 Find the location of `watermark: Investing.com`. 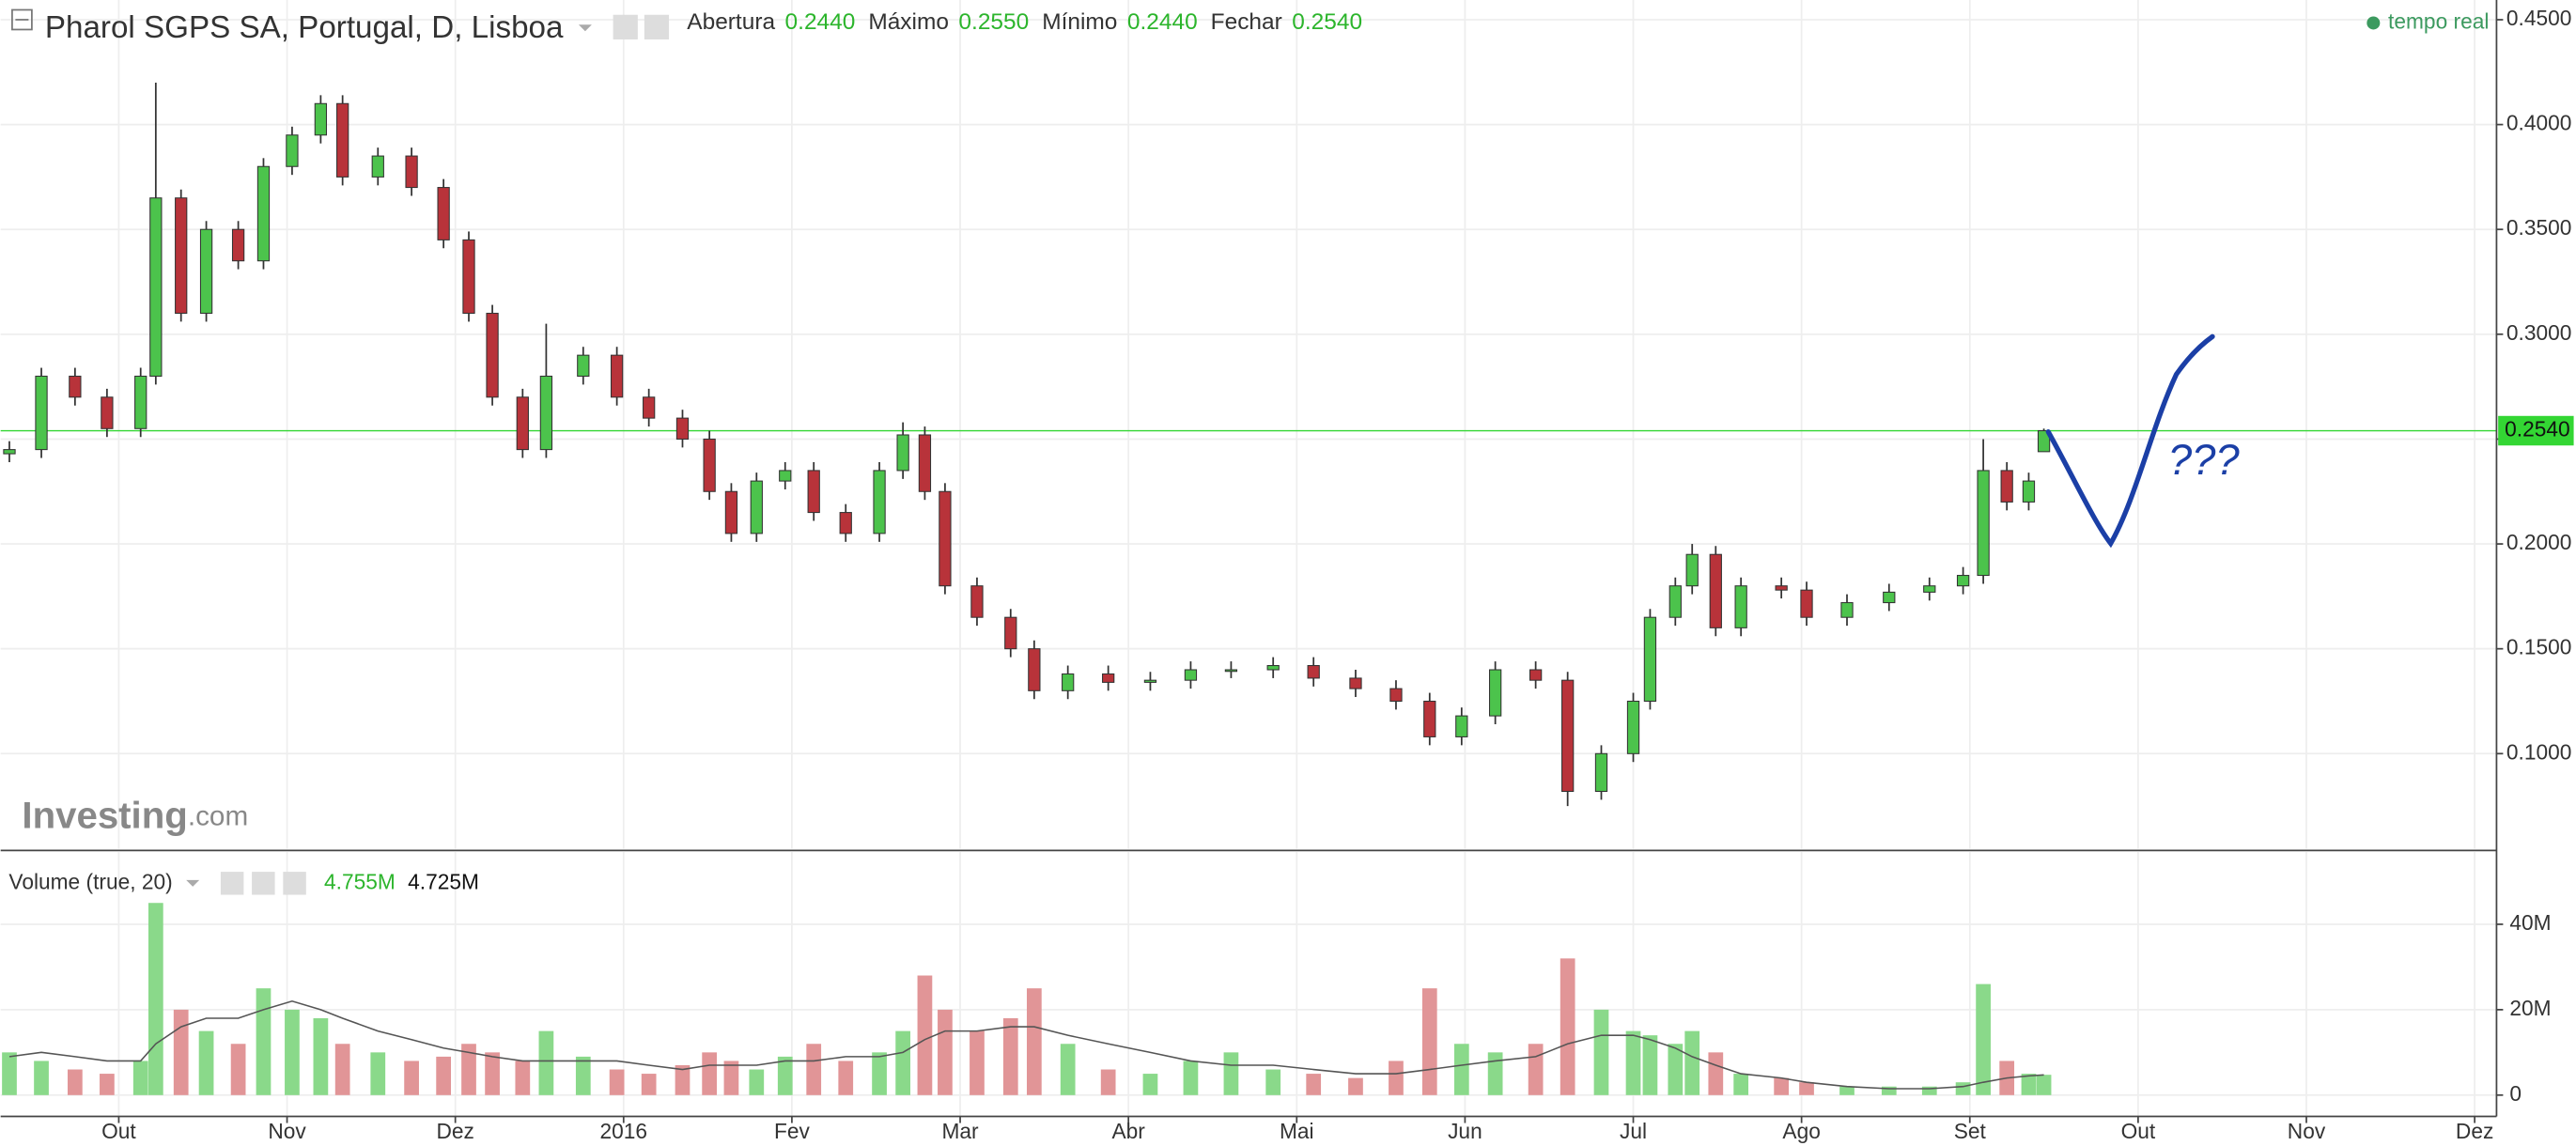

watermark: Investing.com is located at coordinates (135, 815).